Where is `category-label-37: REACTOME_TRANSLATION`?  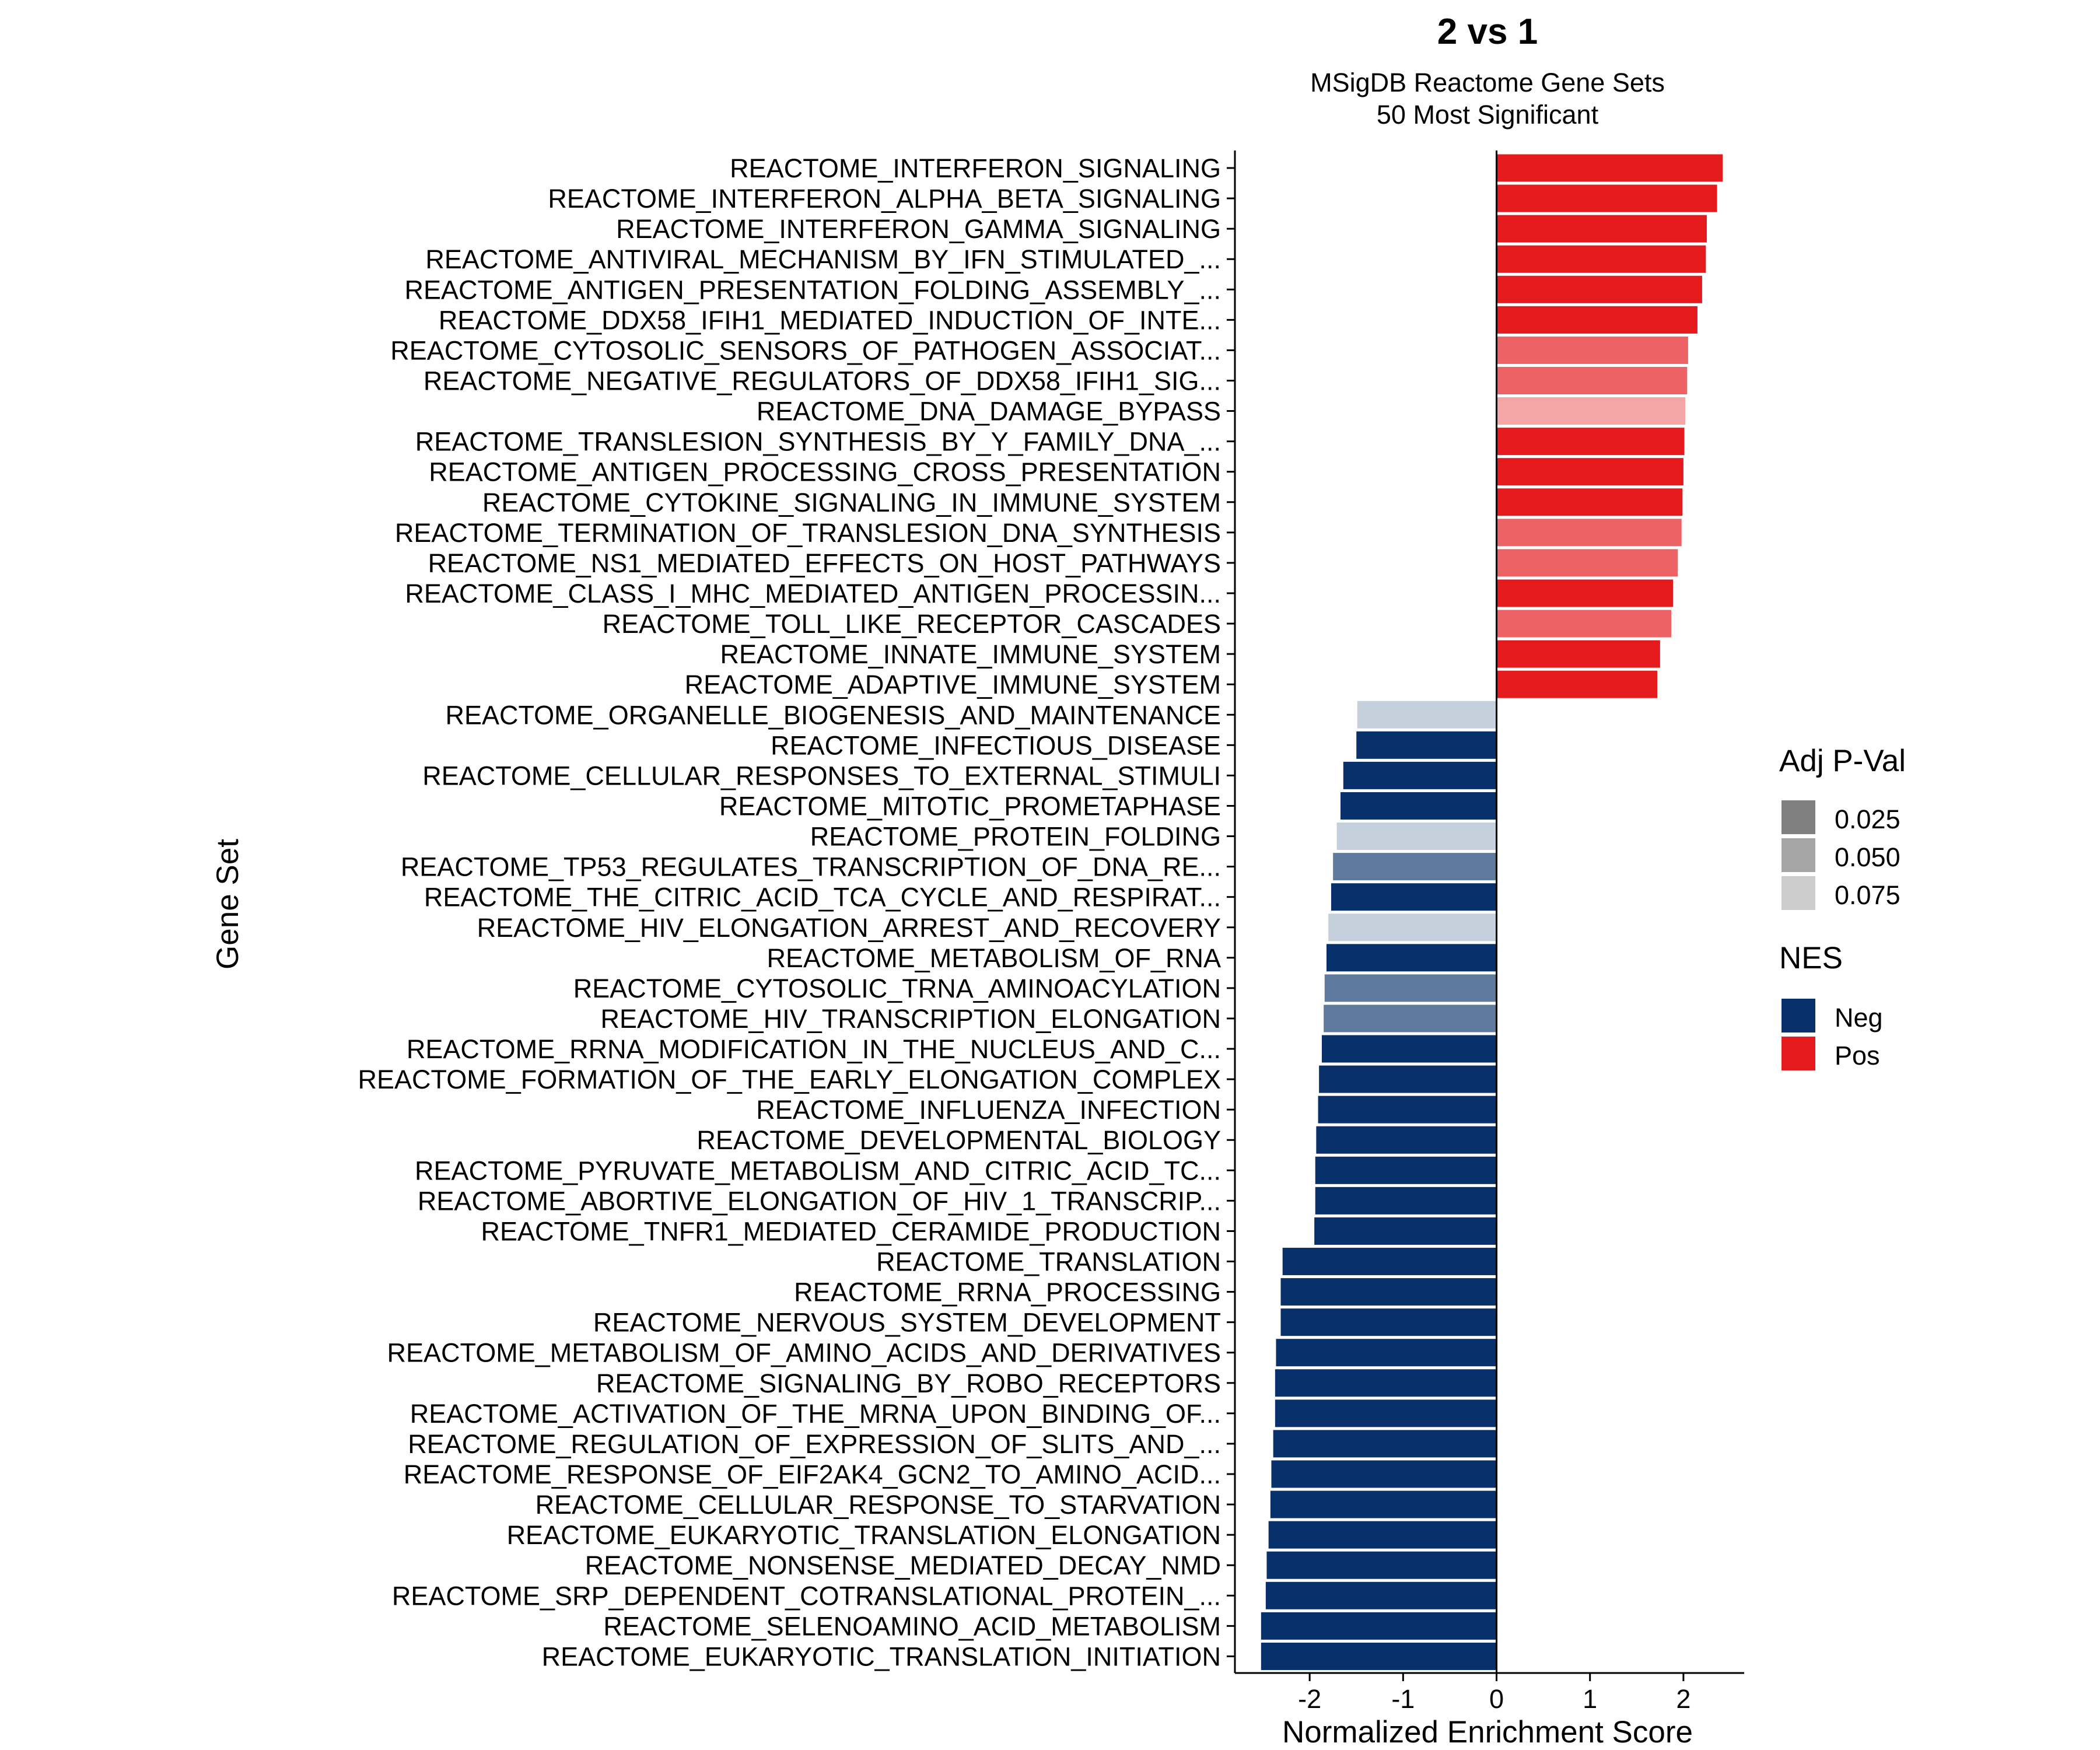
category-label-37: REACTOME_TRANSLATION is located at coordinates (1048, 1262).